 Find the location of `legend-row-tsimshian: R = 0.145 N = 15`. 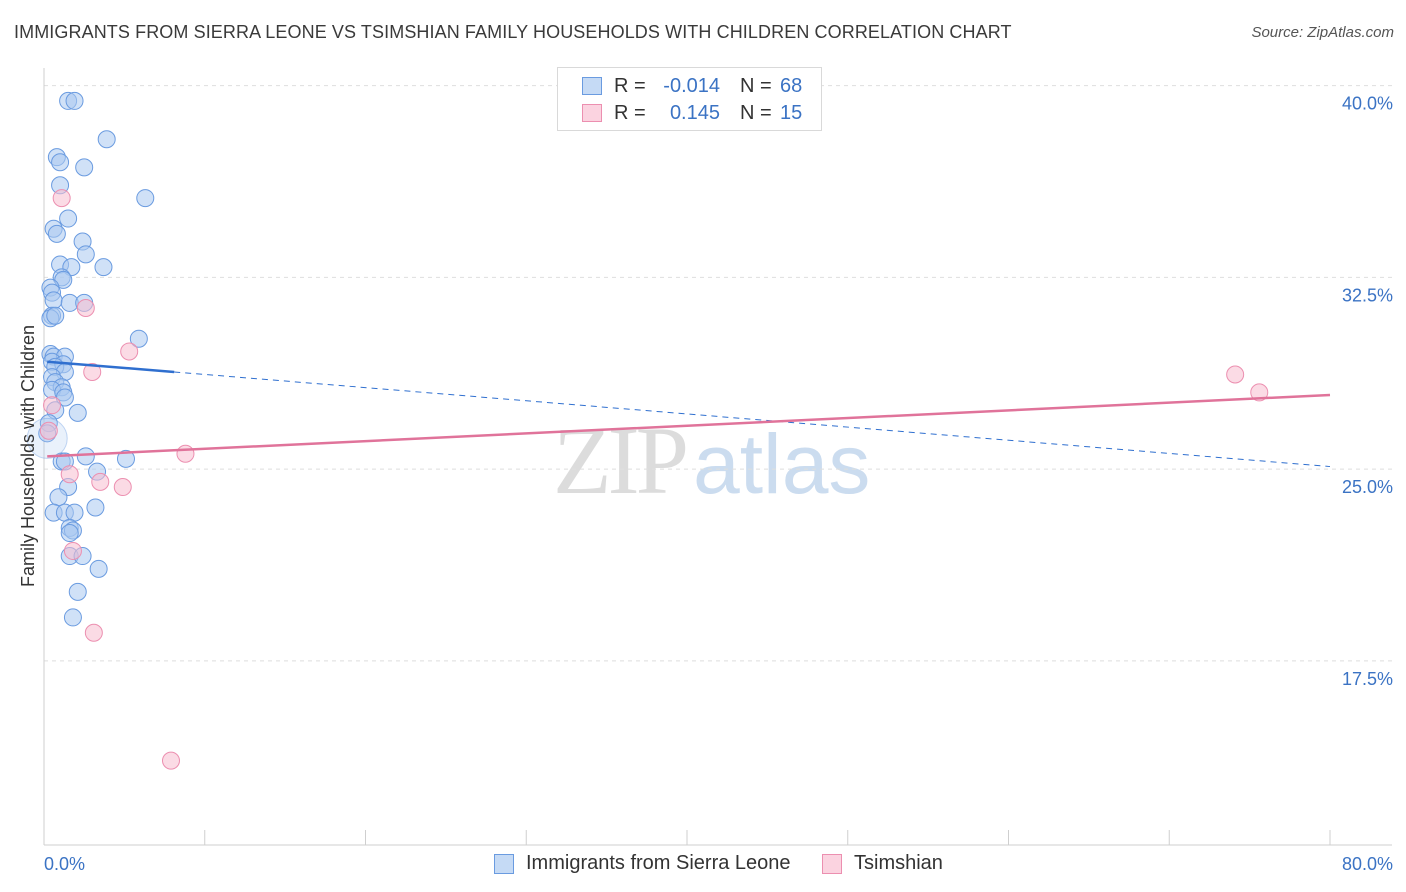

legend-row-tsimshian: R = 0.145 N = 15 is located at coordinates (692, 113).